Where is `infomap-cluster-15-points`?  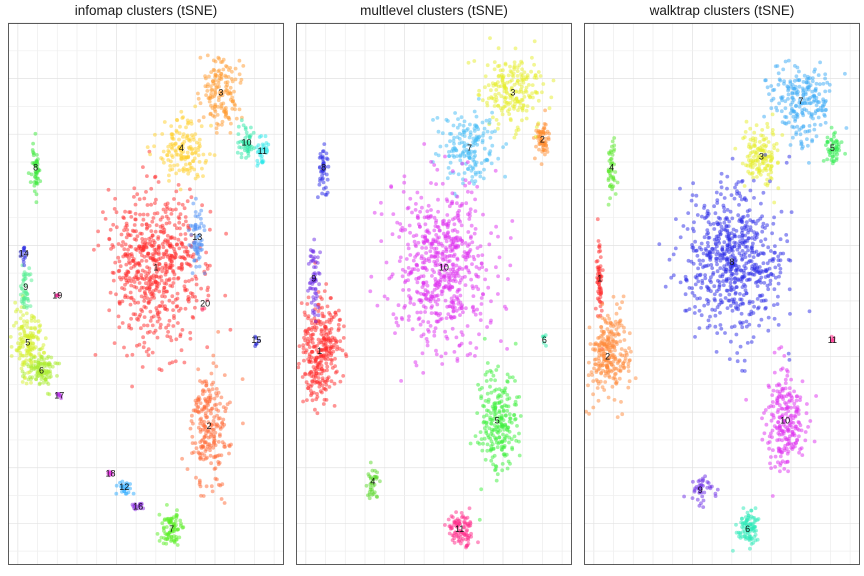 infomap-cluster-15-points is located at coordinates (257, 341).